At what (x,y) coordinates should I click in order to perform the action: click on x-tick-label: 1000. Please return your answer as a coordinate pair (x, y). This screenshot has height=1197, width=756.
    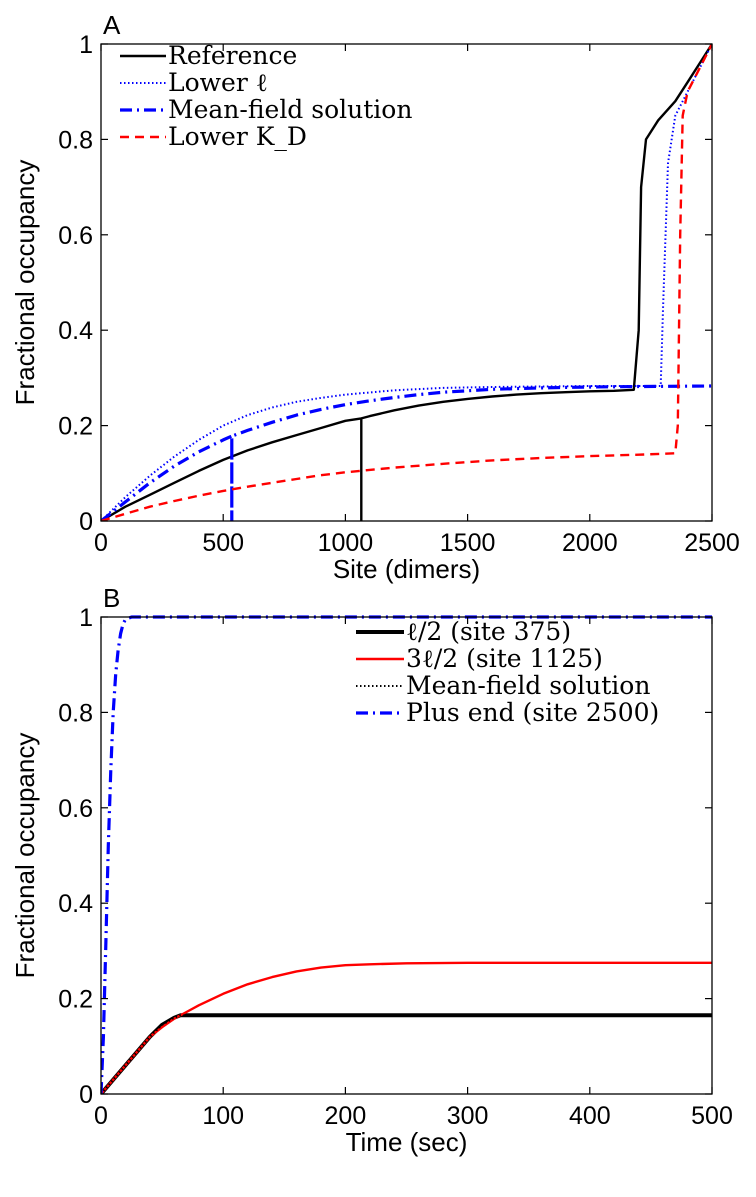
    Looking at the image, I should click on (346, 543).